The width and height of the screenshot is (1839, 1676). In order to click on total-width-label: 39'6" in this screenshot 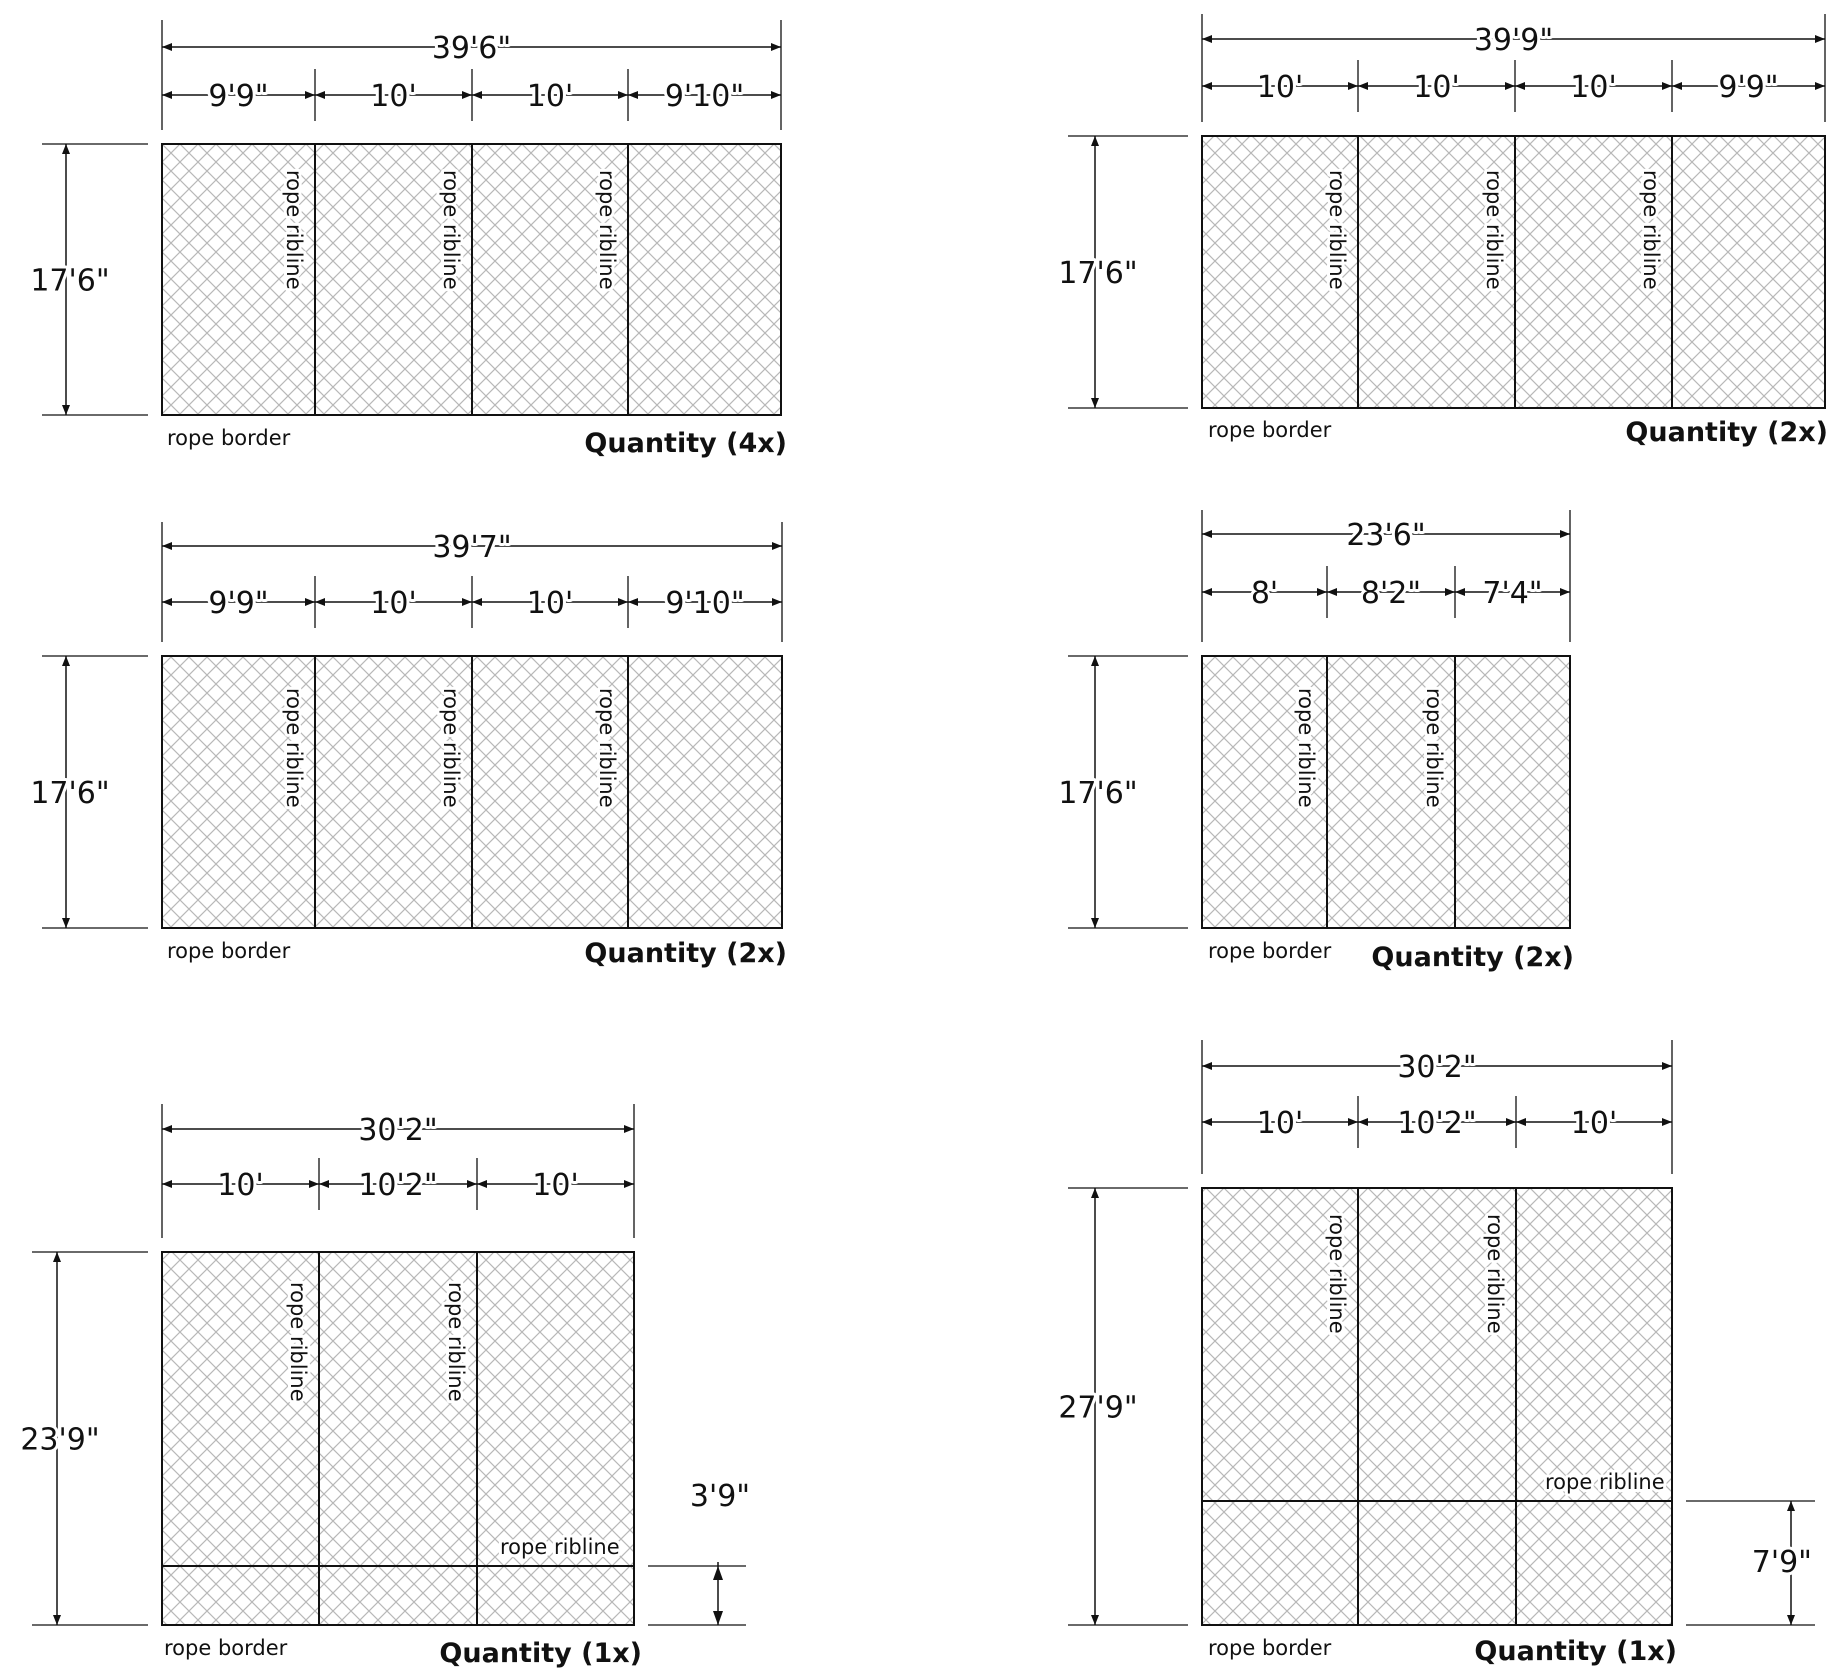, I will do `click(471, 48)`.